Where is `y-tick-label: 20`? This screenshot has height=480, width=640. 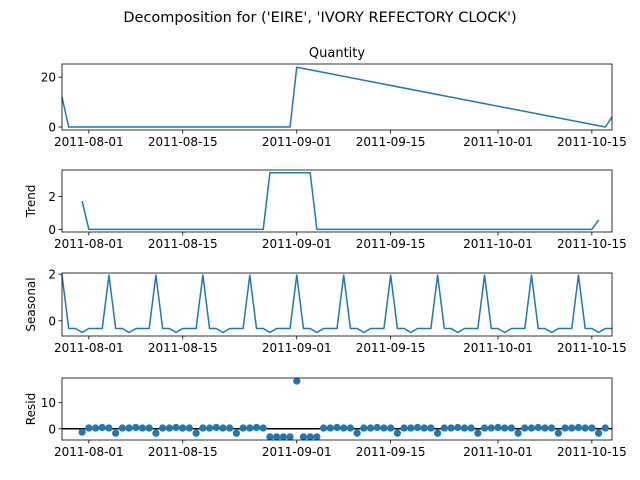
y-tick-label: 20 is located at coordinates (48, 78).